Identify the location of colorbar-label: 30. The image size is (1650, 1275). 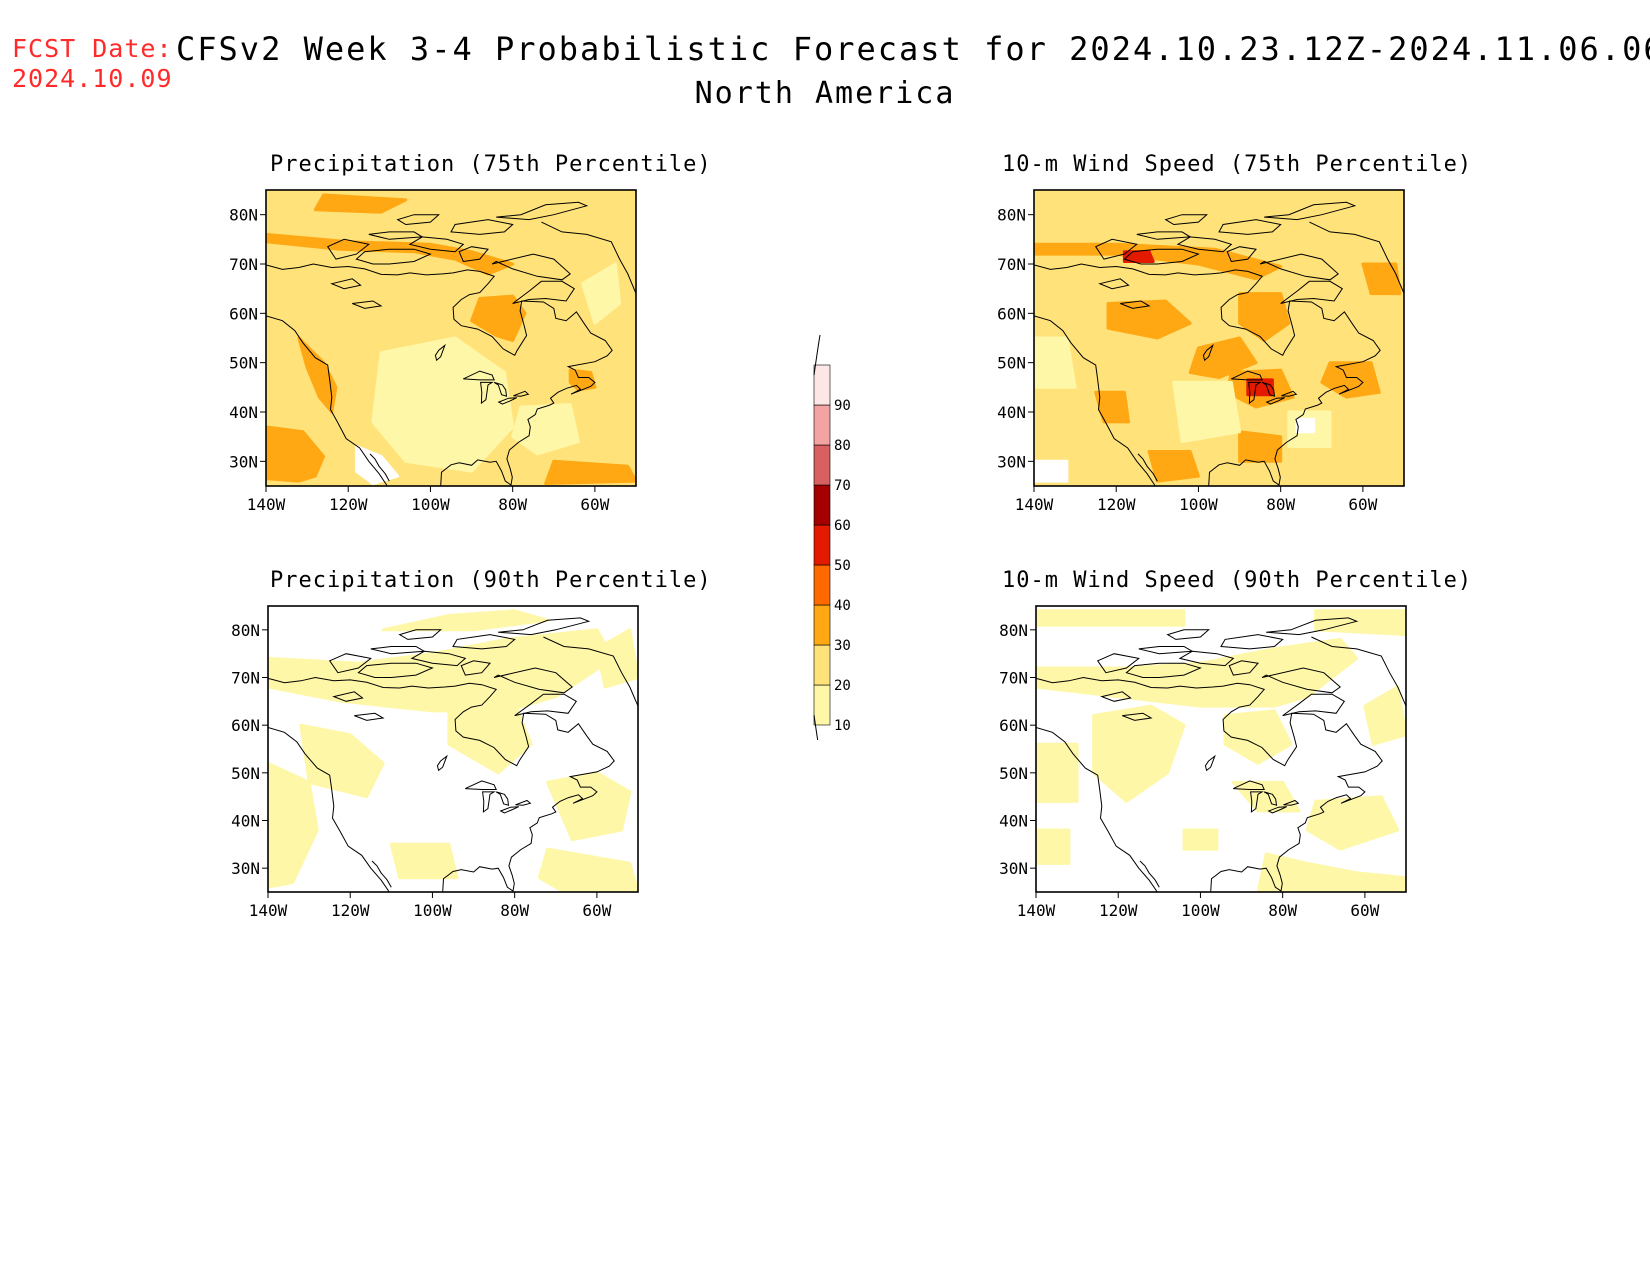
(842, 646).